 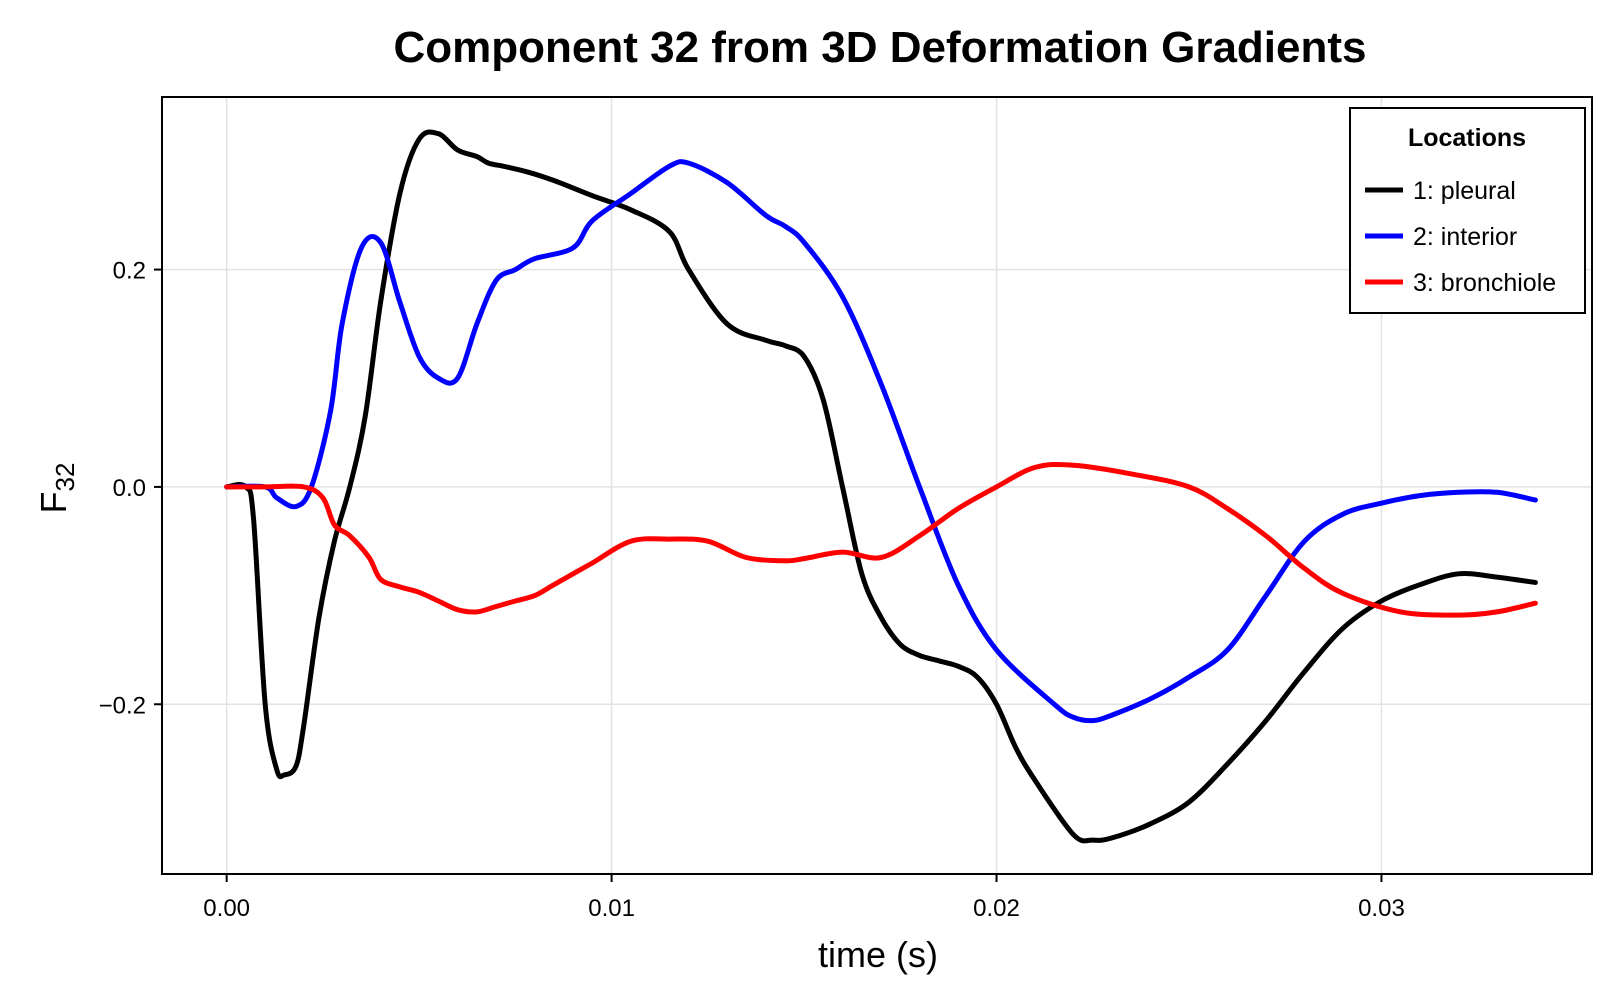 I want to click on x-tick-label: 0.01, so click(x=611, y=908).